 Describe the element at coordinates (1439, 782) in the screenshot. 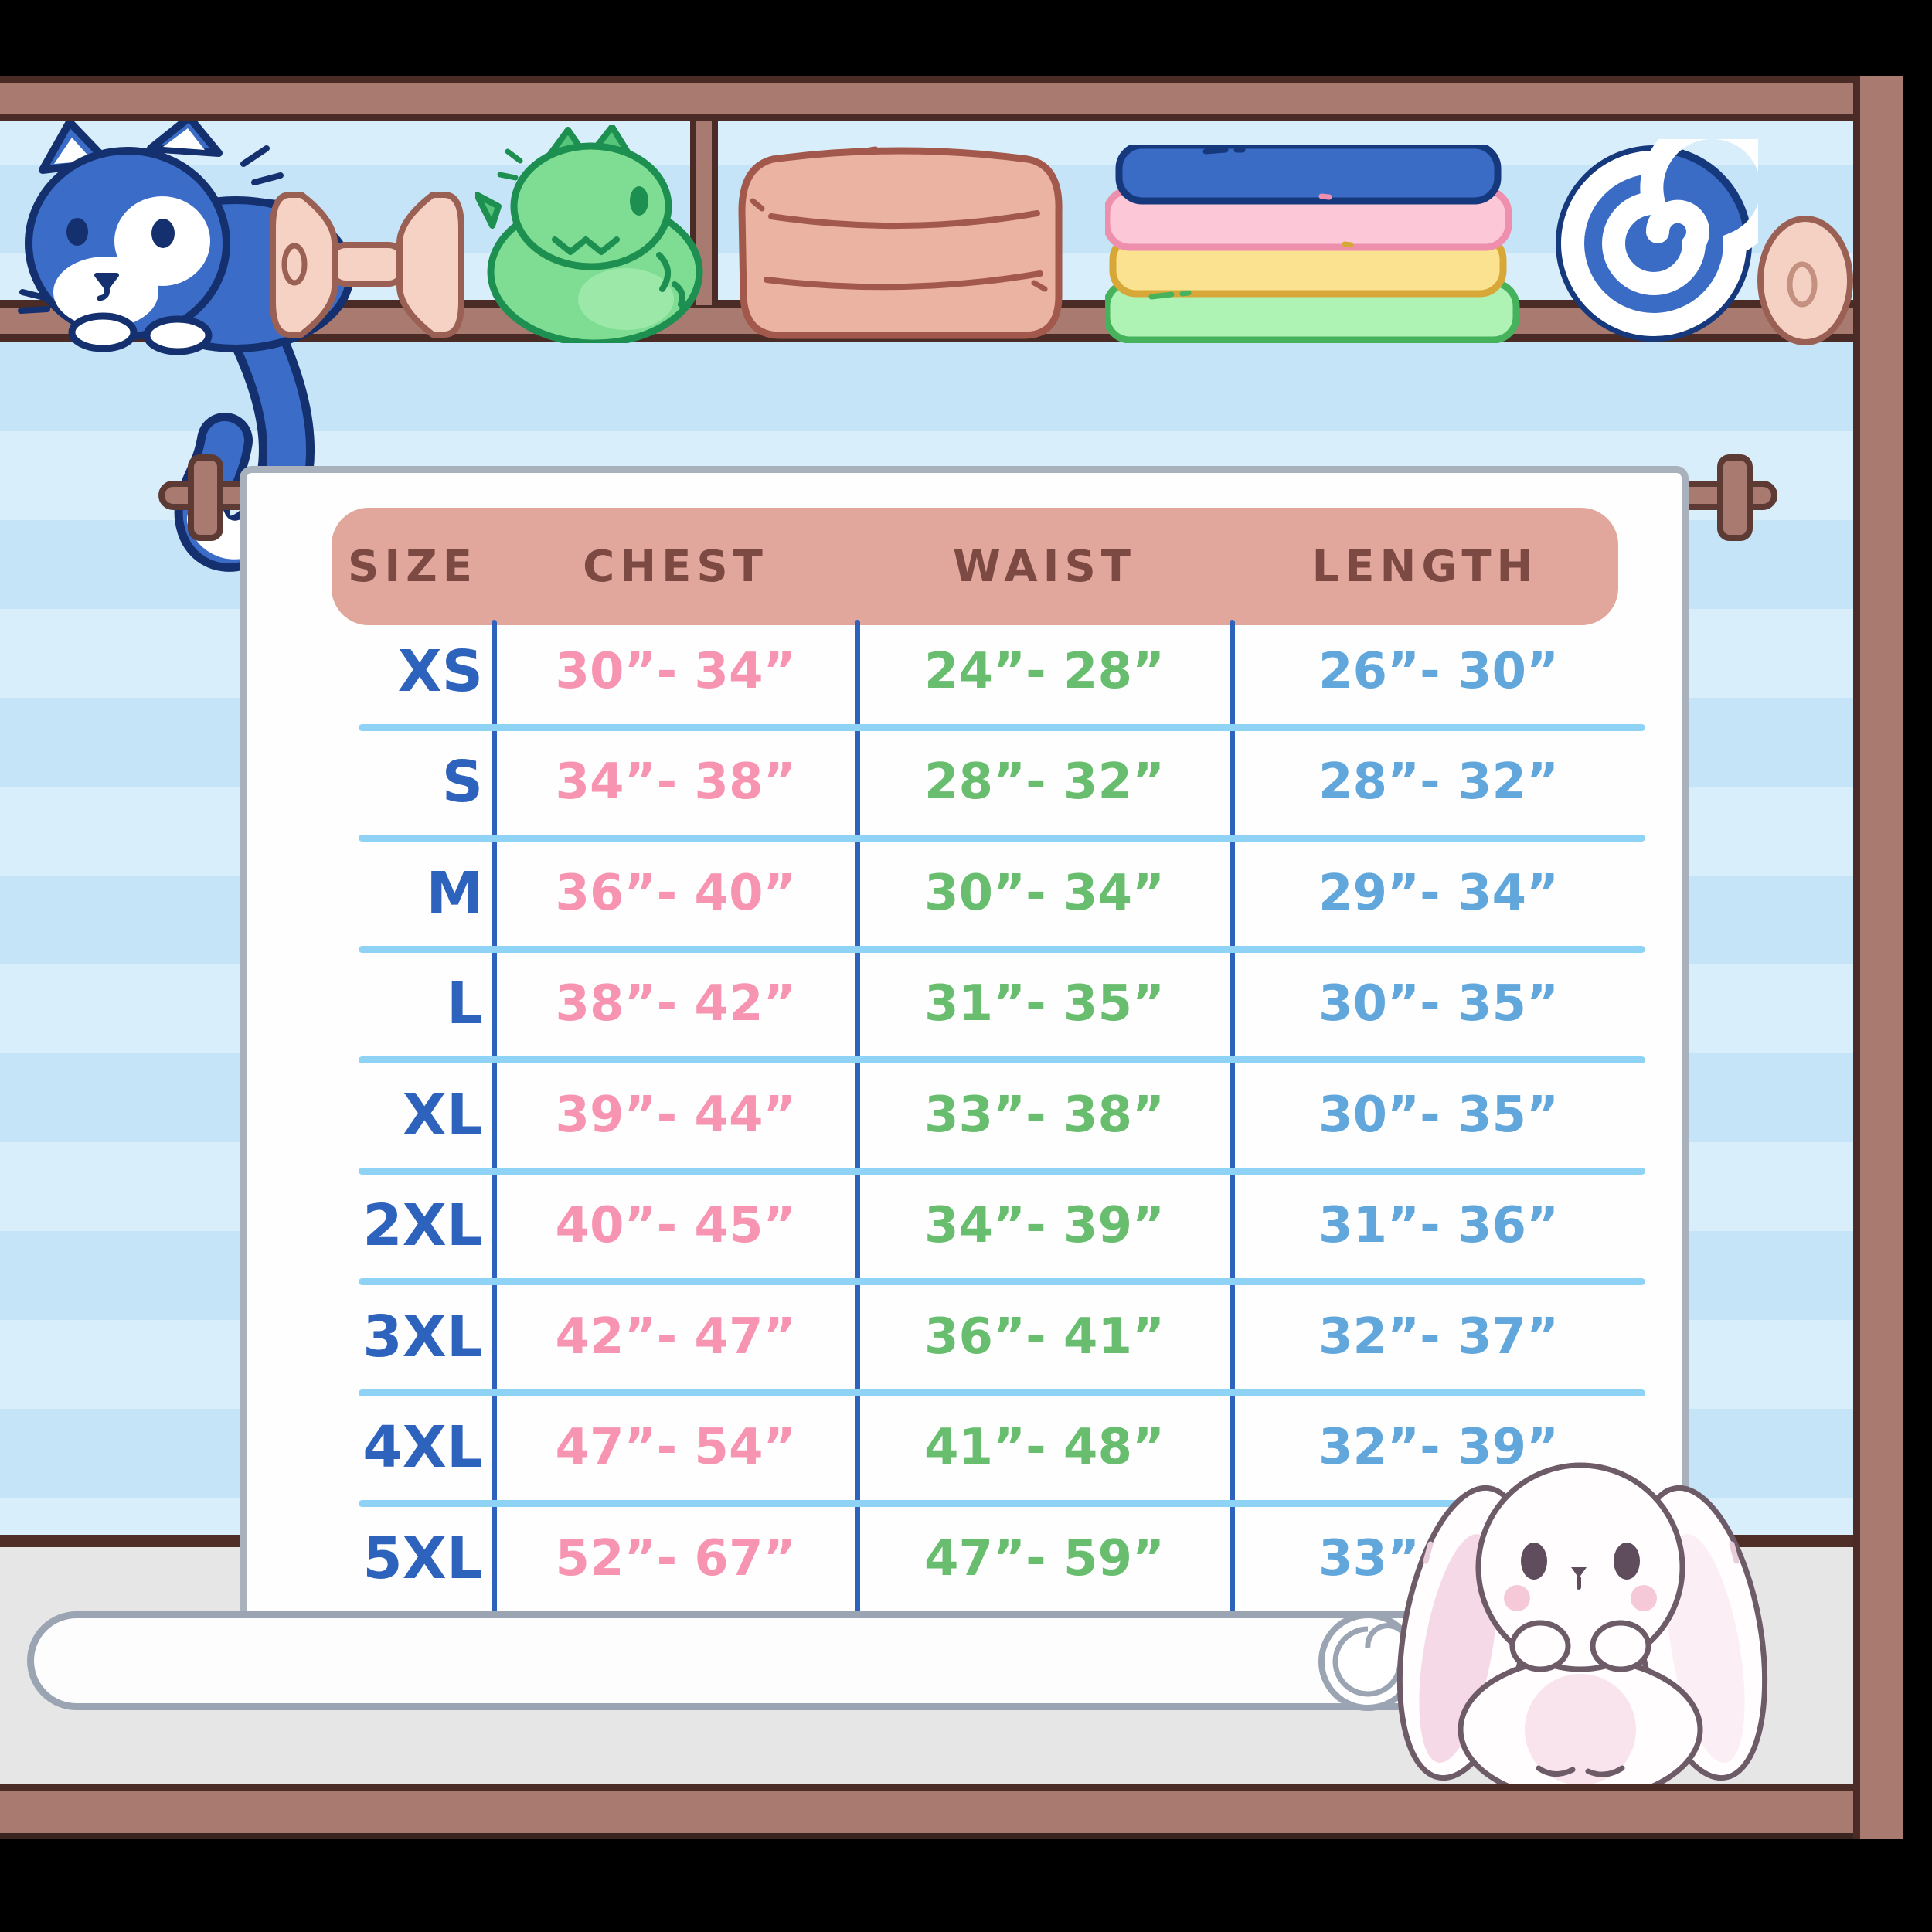

I see `length-cell: 28”- 32”` at that location.